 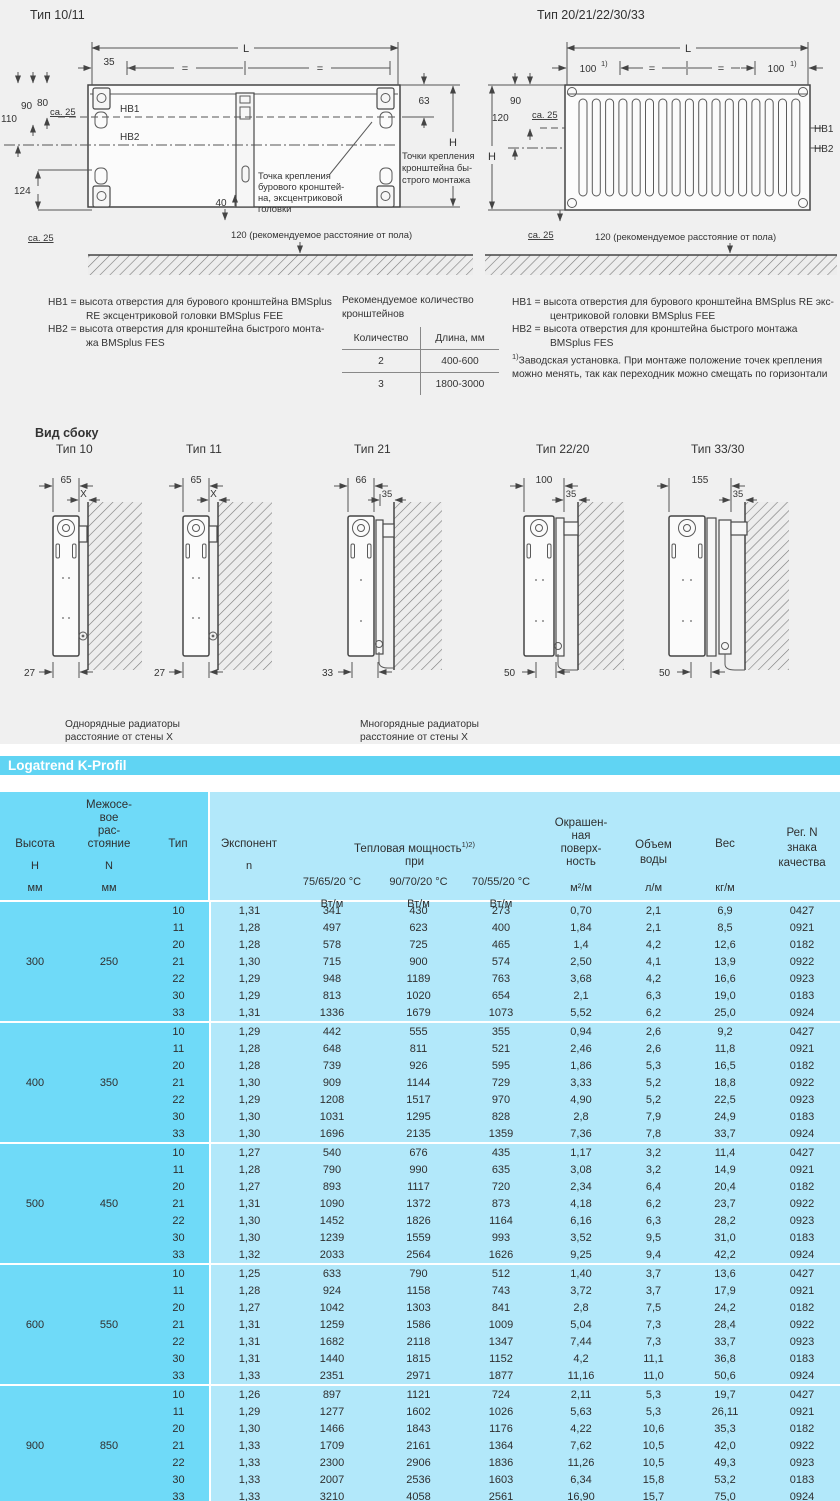 I want to click on dim-bottom: 33, so click(x=328, y=673).